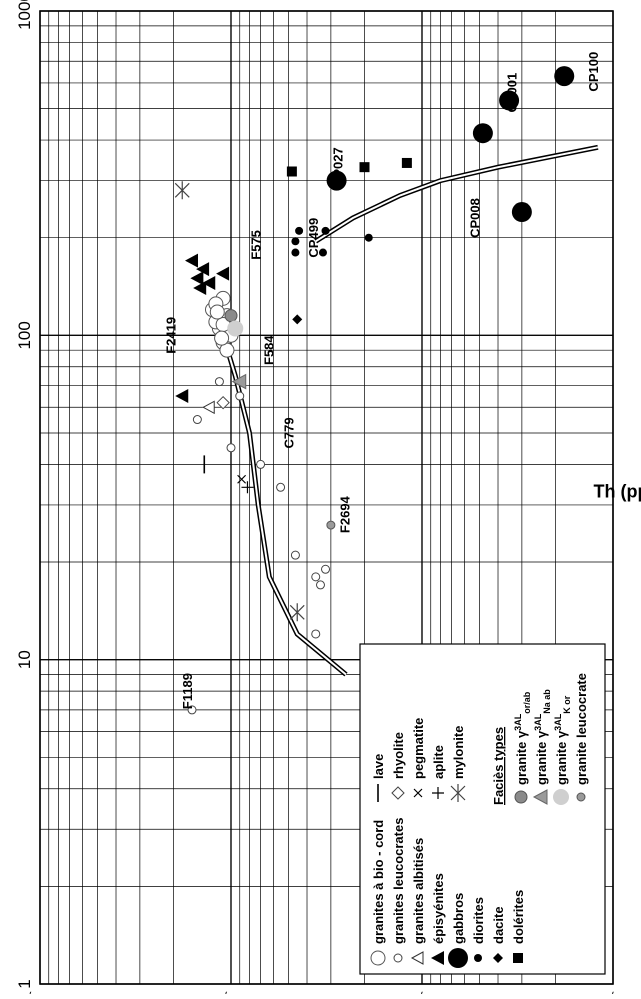  I want to click on legend-label: granites à bio - cord, so click(378, 882).